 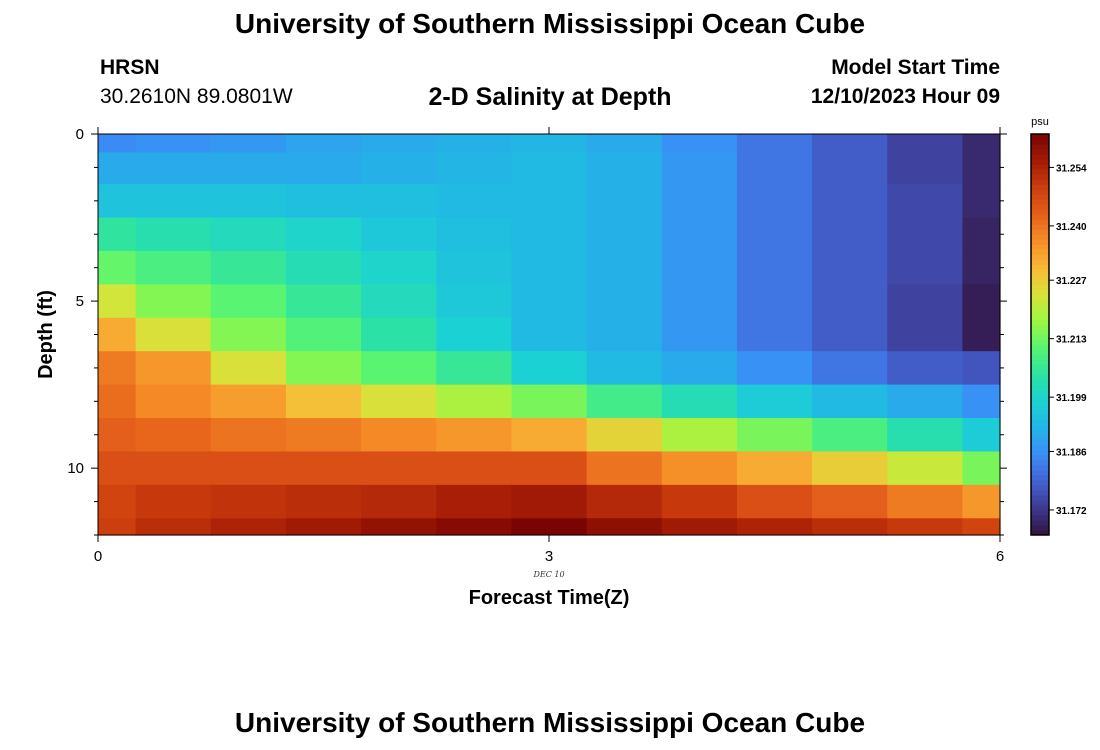 I want to click on model-start-time: 12/10/2023 Hour 09, so click(x=905, y=96).